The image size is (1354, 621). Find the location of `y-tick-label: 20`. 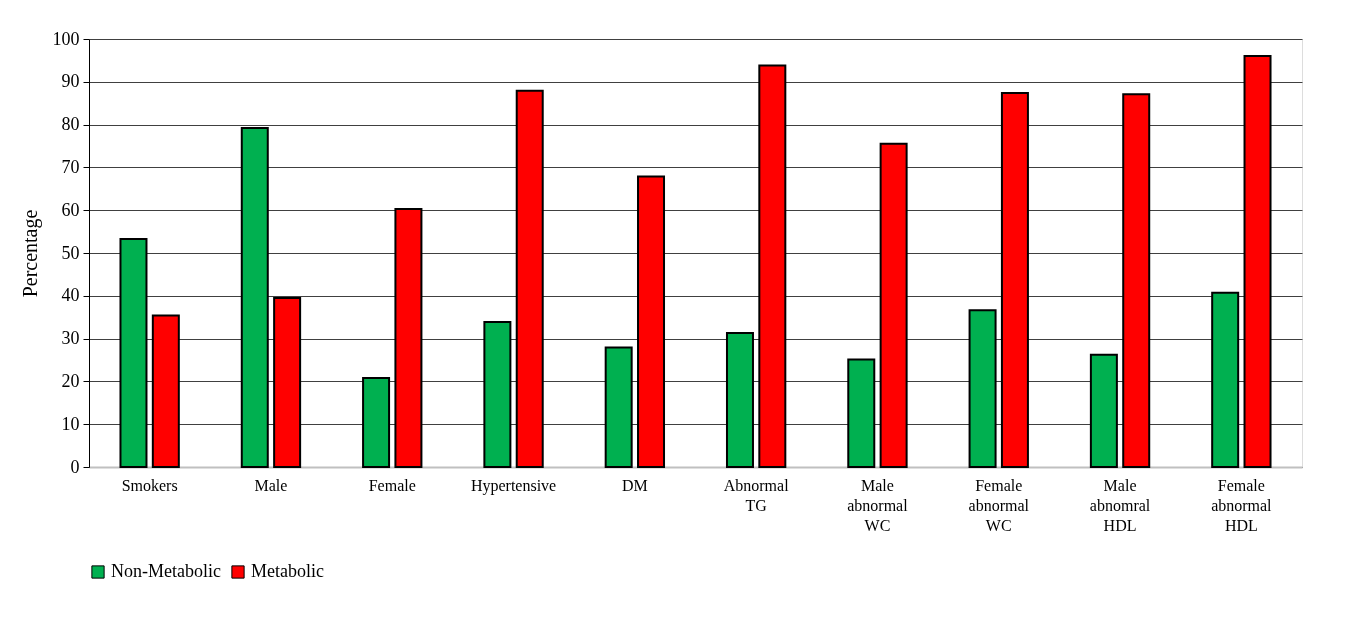

y-tick-label: 20 is located at coordinates (70, 380).